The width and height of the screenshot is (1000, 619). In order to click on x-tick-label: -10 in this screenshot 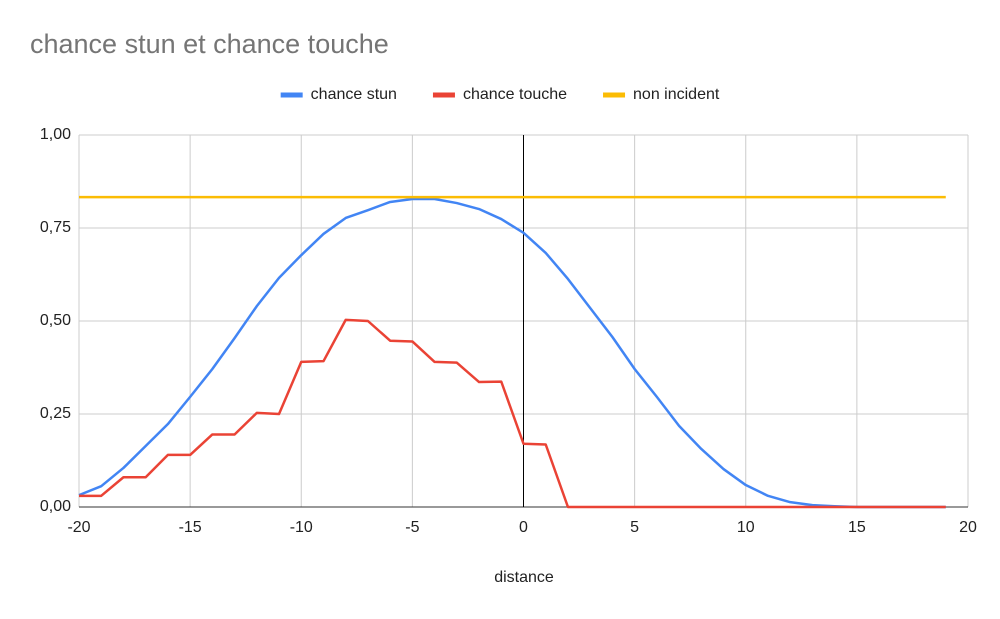, I will do `click(301, 527)`.